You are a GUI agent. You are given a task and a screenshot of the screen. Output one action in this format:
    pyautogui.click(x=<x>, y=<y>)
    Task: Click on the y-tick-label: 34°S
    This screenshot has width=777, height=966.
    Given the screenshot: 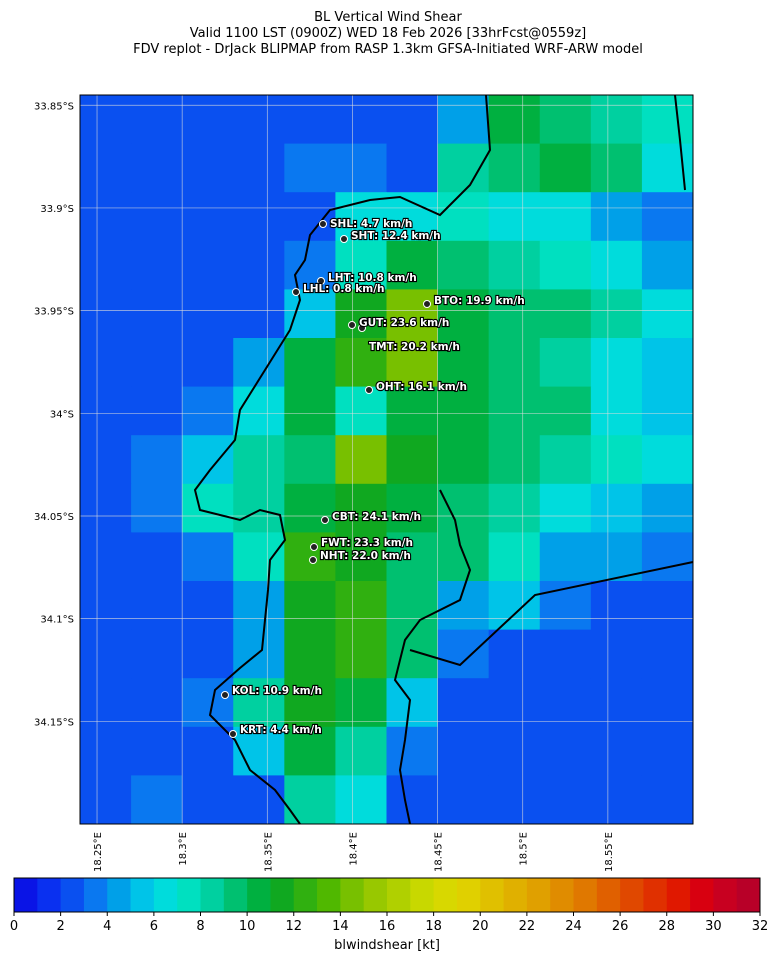 What is the action you would take?
    pyautogui.click(x=62, y=414)
    